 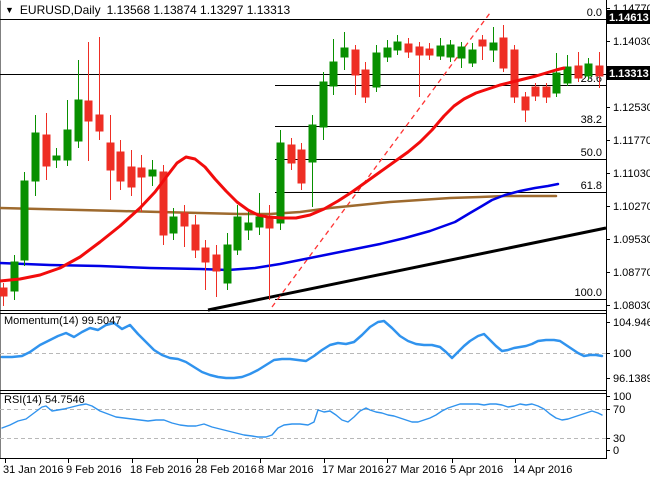 What do you see at coordinates (161, 470) in the screenshot?
I see `date-axis-label: 18 Feb 2016` at bounding box center [161, 470].